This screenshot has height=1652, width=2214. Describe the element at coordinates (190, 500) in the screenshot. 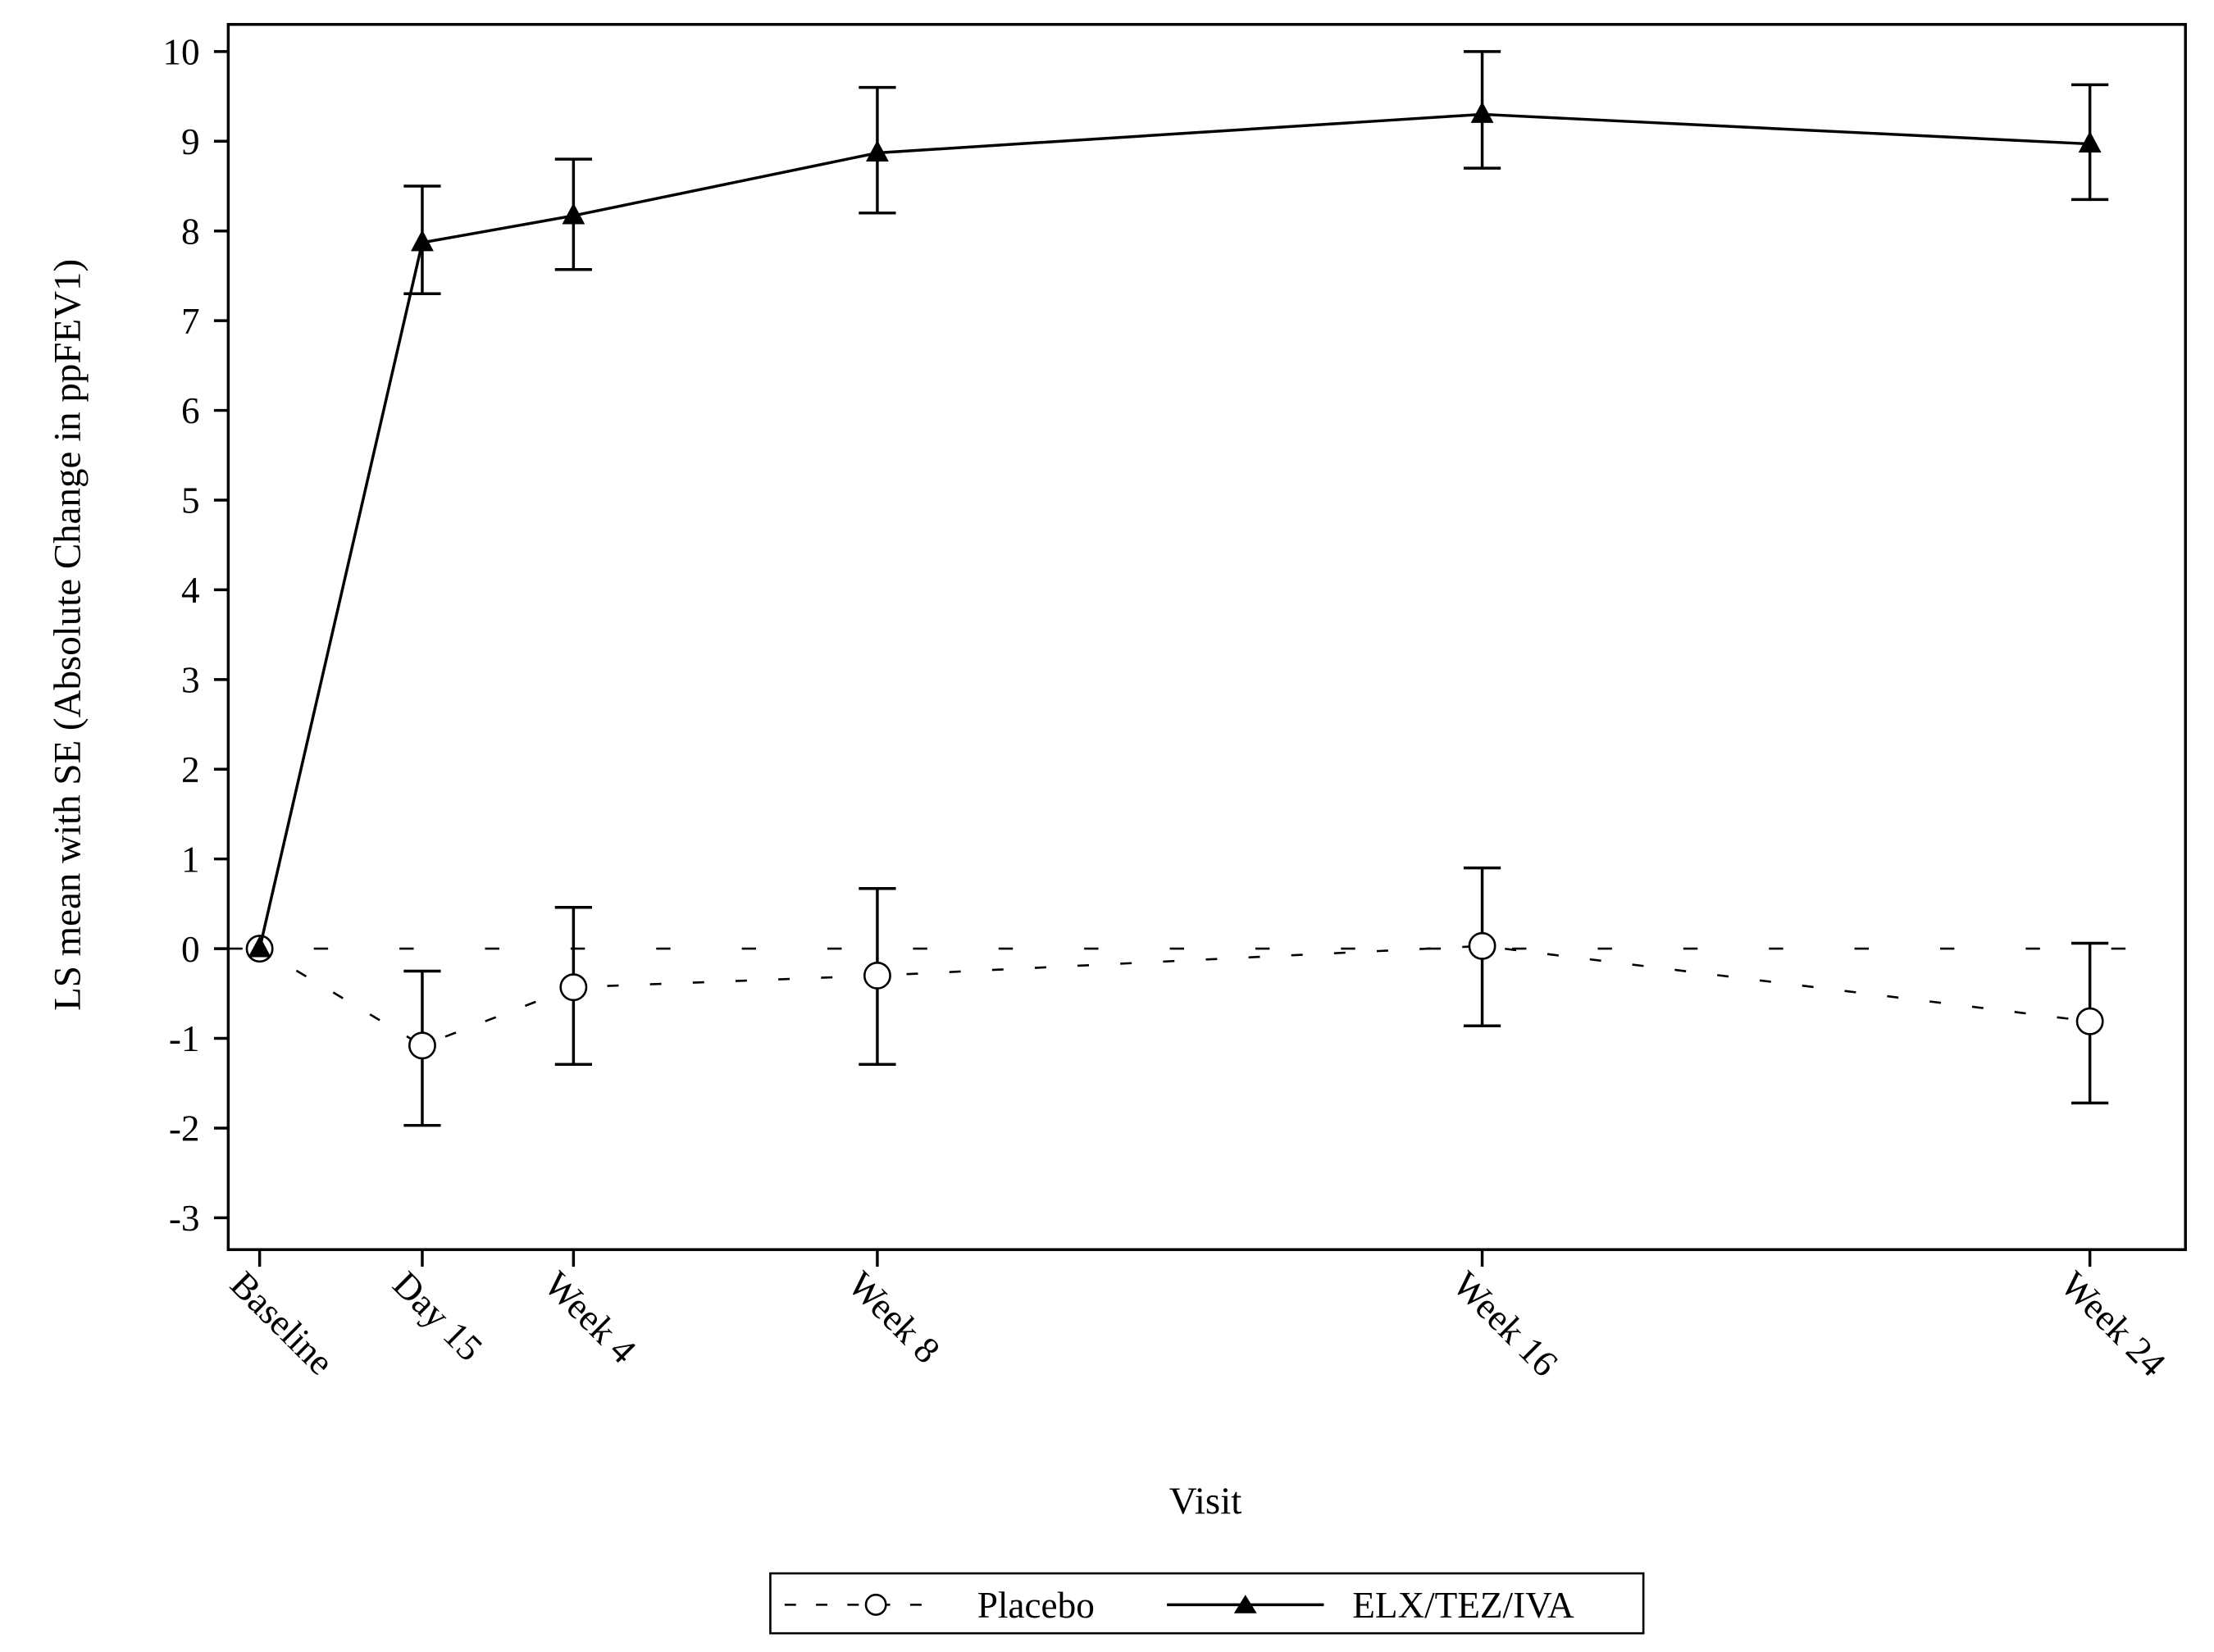

I see `y-tick-label: 5` at that location.